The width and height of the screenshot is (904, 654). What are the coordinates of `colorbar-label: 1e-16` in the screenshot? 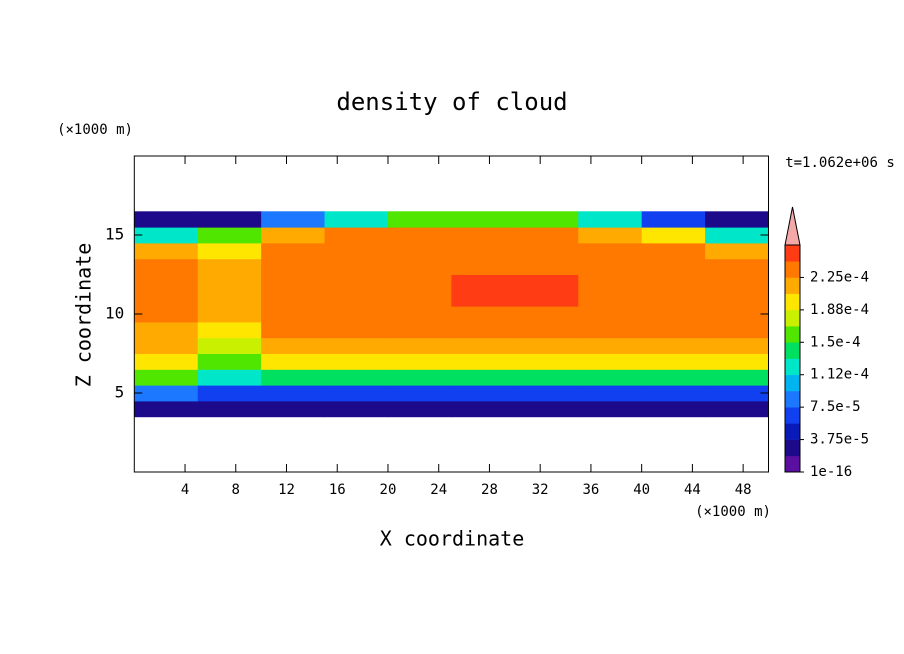 It's located at (831, 472).